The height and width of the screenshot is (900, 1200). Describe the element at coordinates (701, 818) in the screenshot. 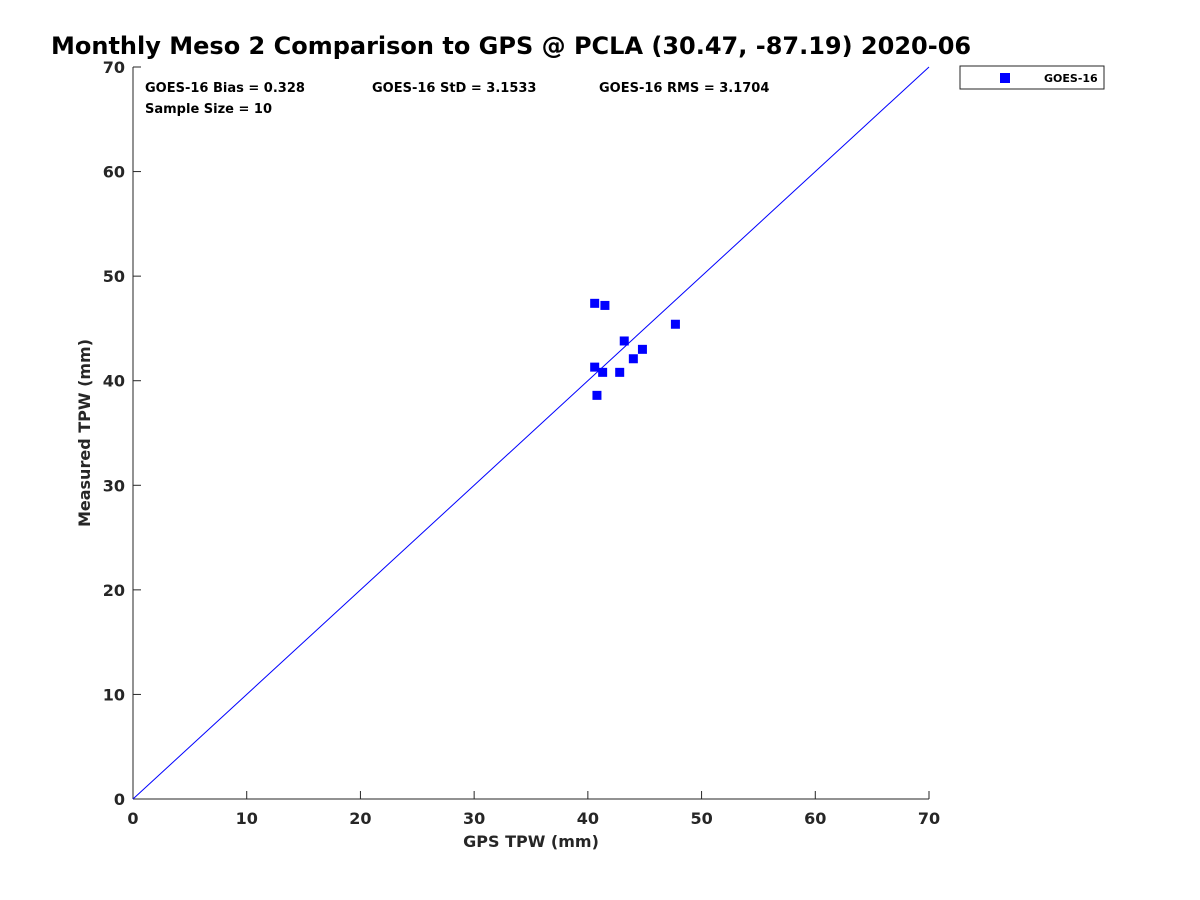

I see `x-tick-label: 50` at that location.